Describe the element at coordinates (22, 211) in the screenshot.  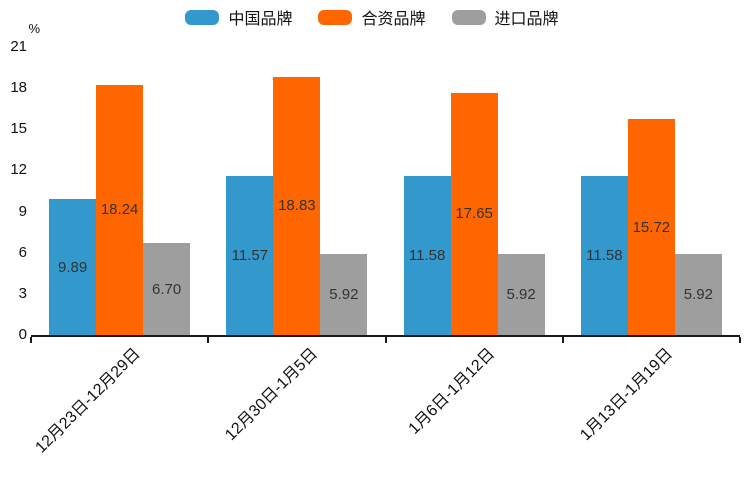
I see `y-tick-label: 9` at that location.